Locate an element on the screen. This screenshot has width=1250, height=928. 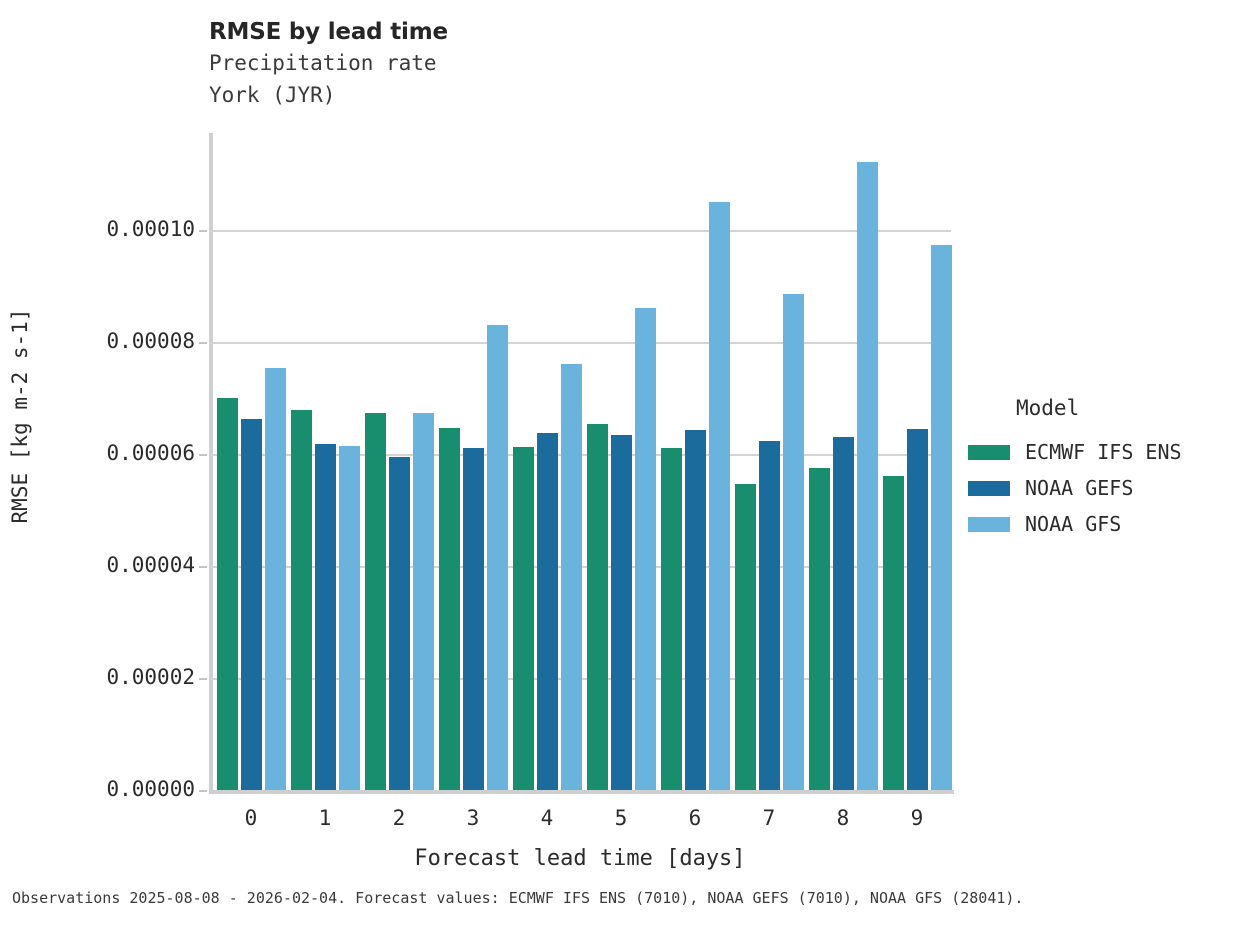
y-tick-label: 0.00002 is located at coordinates (150, 677).